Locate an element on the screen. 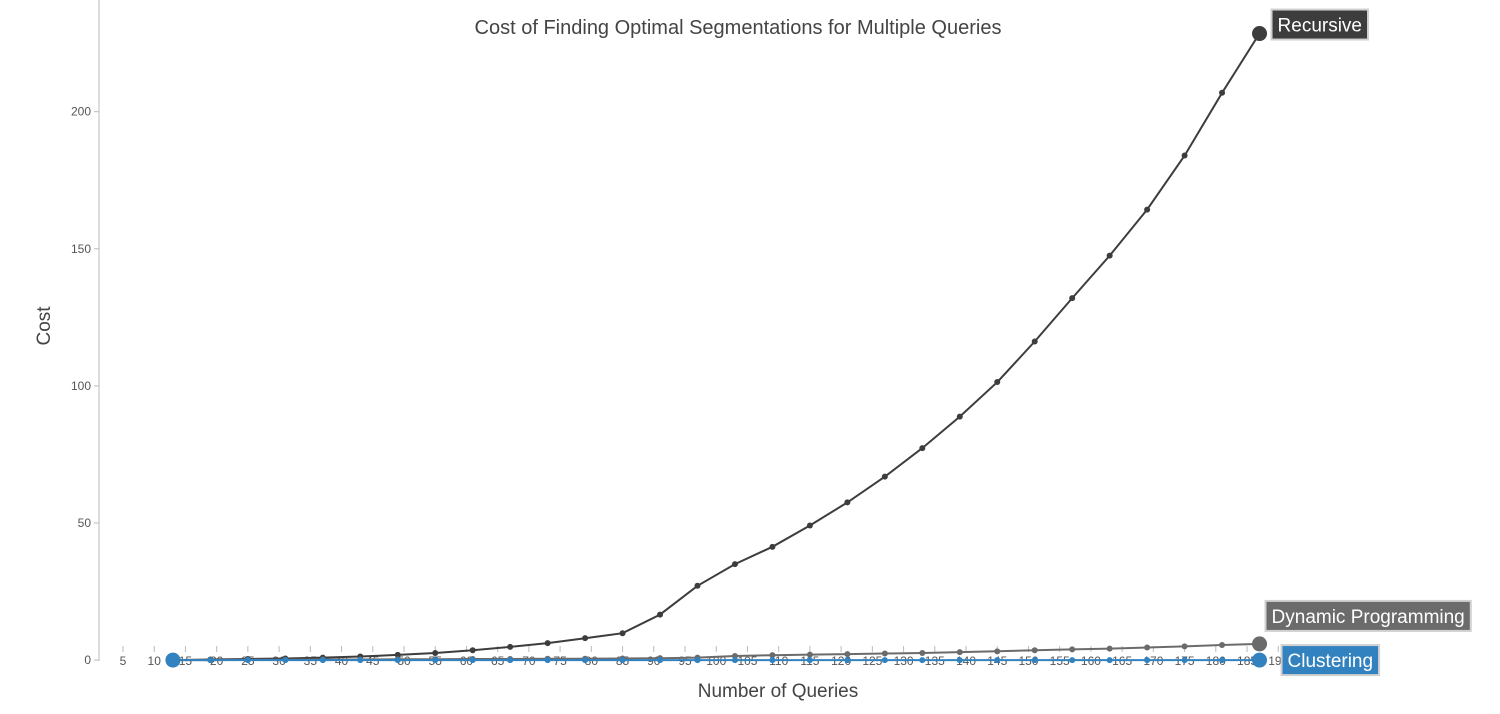 The width and height of the screenshot is (1500, 714). series-labels: Recursive Dynamic Programming Clustering is located at coordinates (1368, 342).